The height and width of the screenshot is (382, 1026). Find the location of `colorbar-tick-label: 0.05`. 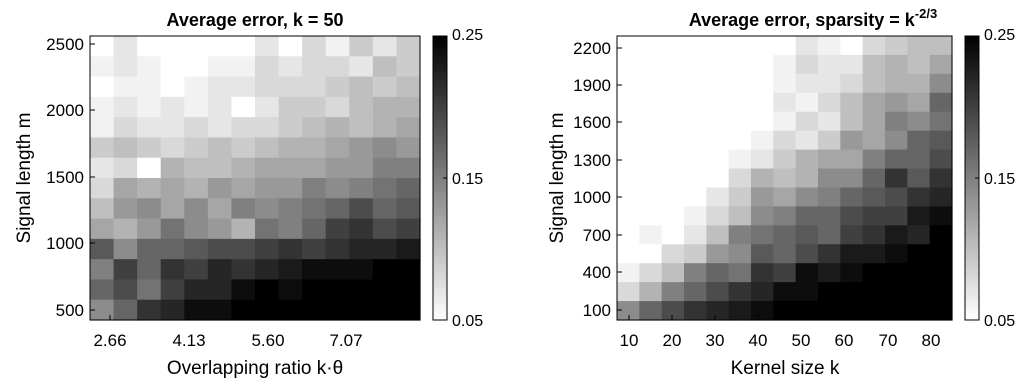

colorbar-tick-label: 0.05 is located at coordinates (467, 321).